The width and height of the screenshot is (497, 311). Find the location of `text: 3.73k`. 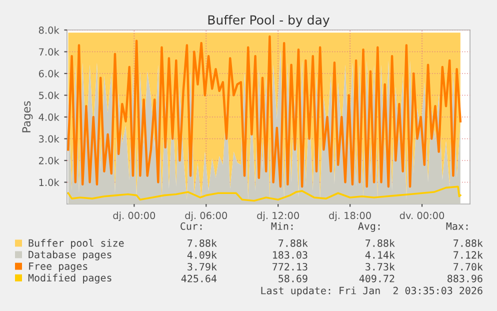

text: 3.73k is located at coordinates (380, 266).